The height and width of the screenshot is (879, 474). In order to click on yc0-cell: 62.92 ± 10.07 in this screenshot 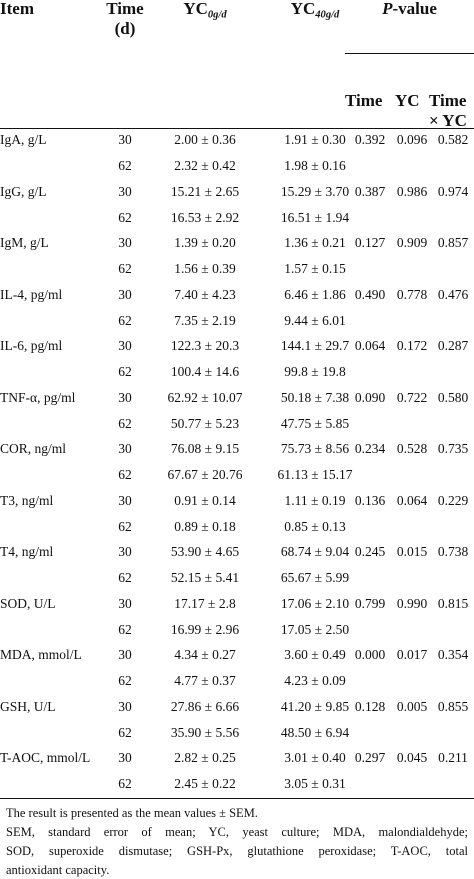, I will do `click(205, 397)`.